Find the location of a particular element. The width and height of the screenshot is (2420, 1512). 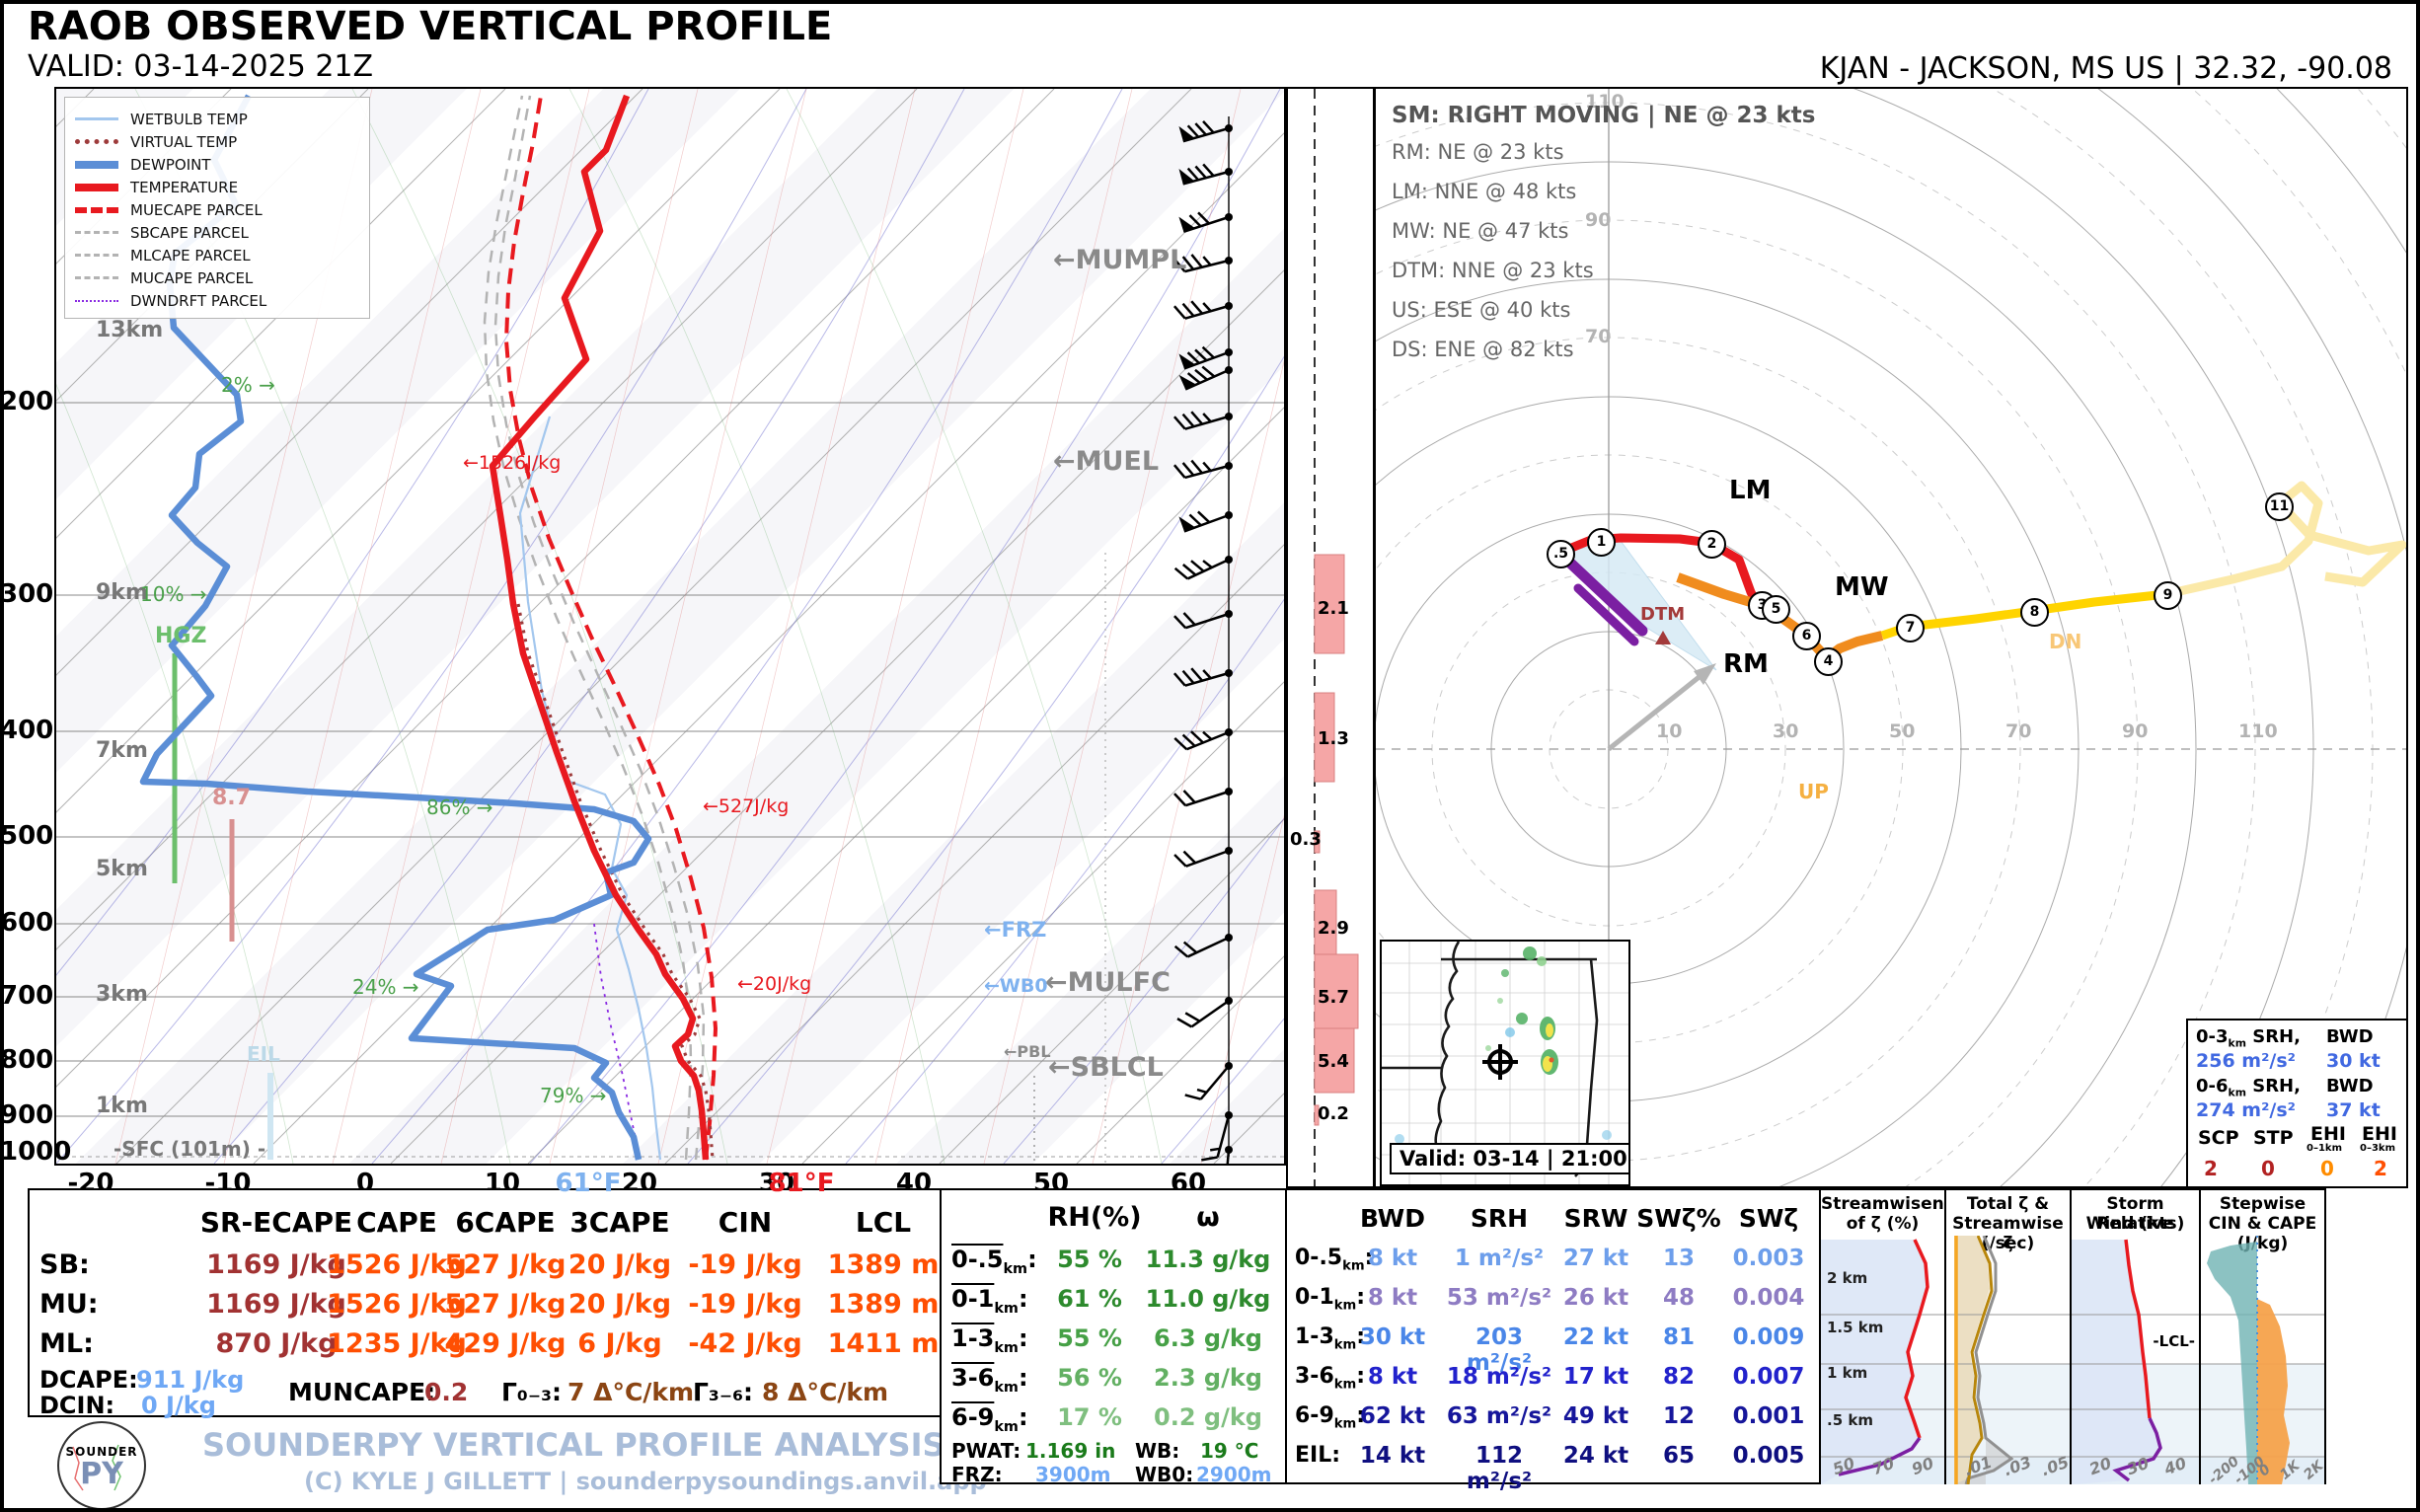

rh-row-label: 6-9km: is located at coordinates (989, 1419).